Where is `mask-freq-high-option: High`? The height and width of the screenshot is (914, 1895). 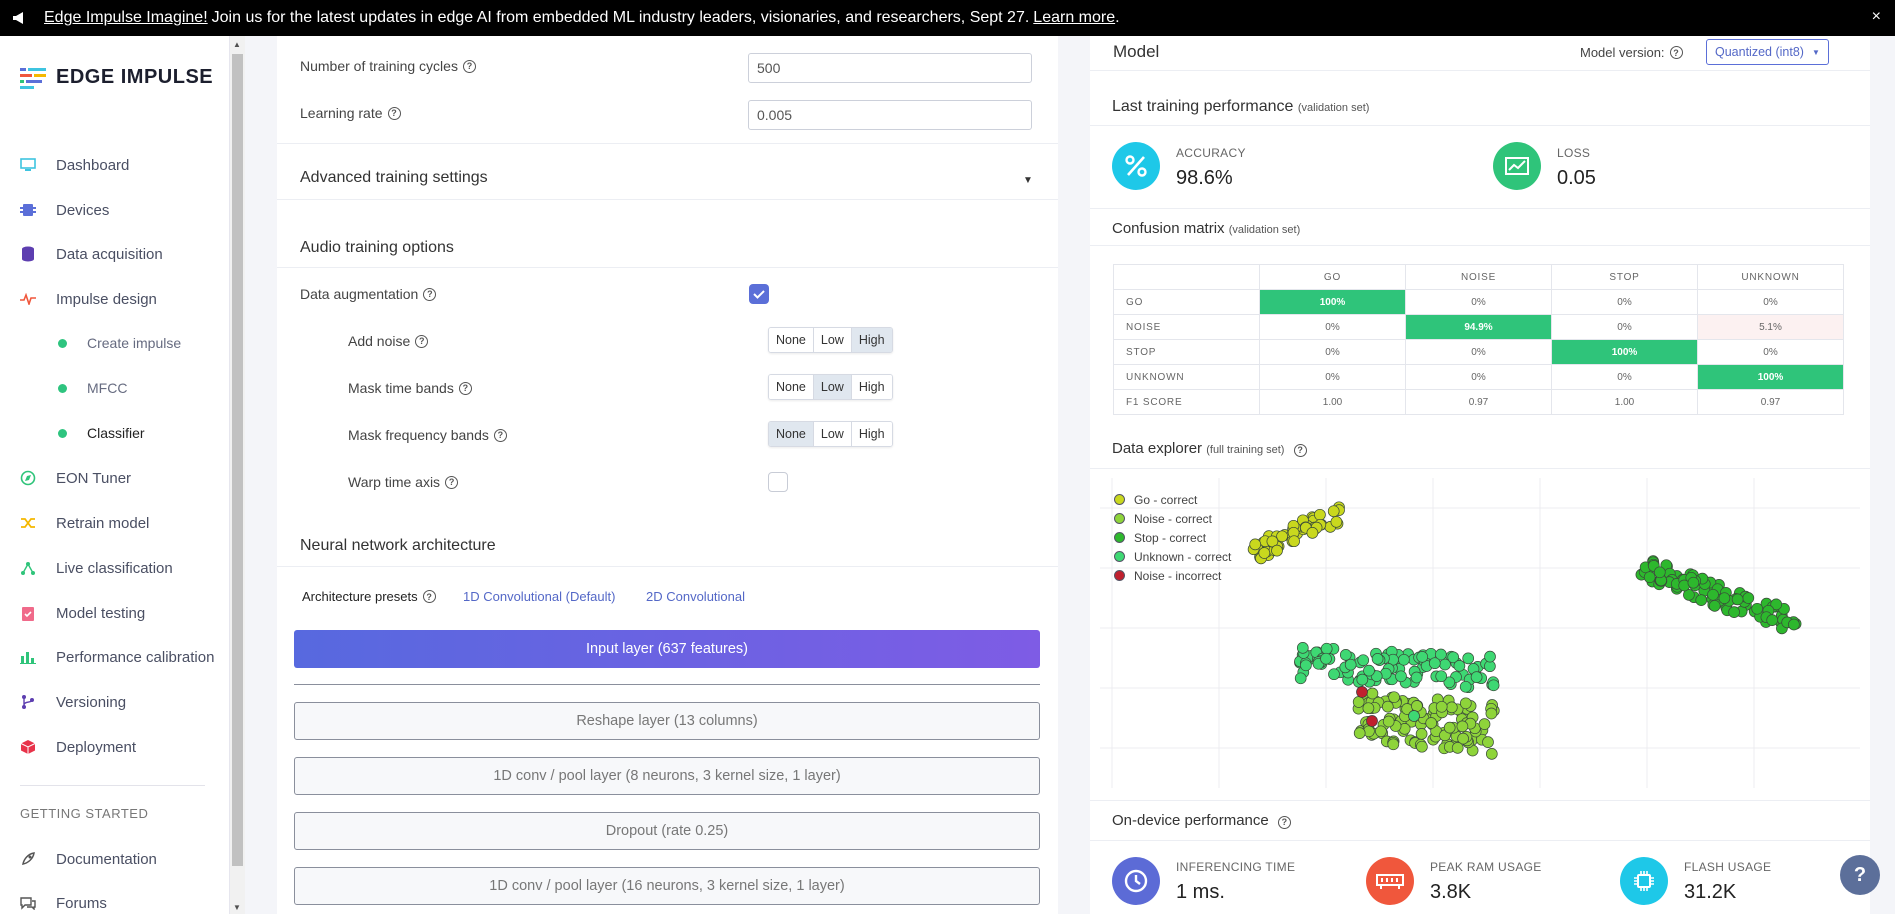
mask-freq-high-option: High is located at coordinates (871, 434).